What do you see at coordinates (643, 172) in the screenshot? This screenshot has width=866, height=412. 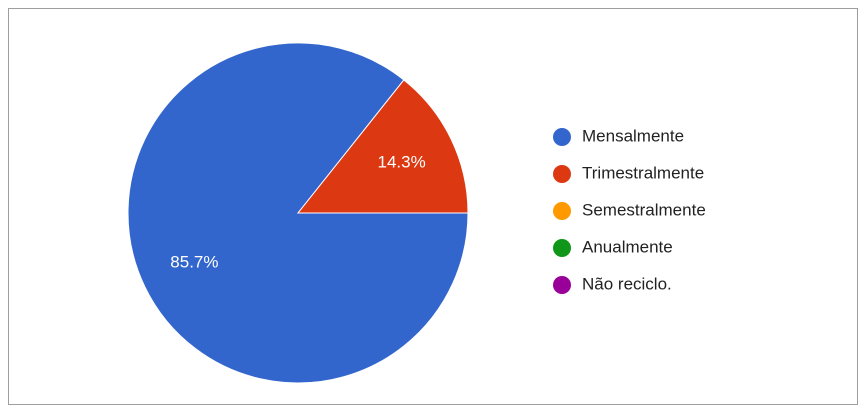 I see `legend-text: Trimestralmente` at bounding box center [643, 172].